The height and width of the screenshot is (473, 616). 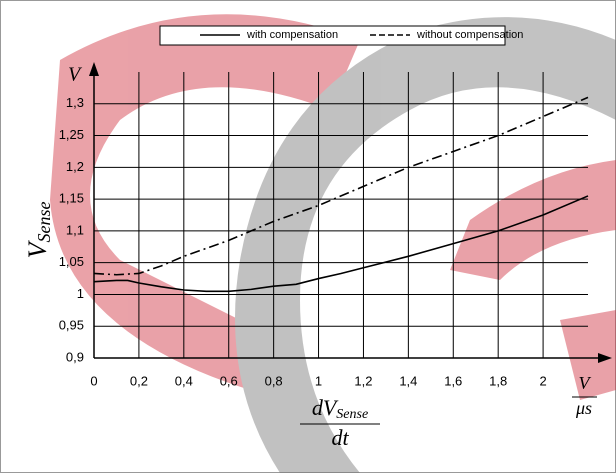 I want to click on y-tick-label: 1,25, so click(x=71, y=134).